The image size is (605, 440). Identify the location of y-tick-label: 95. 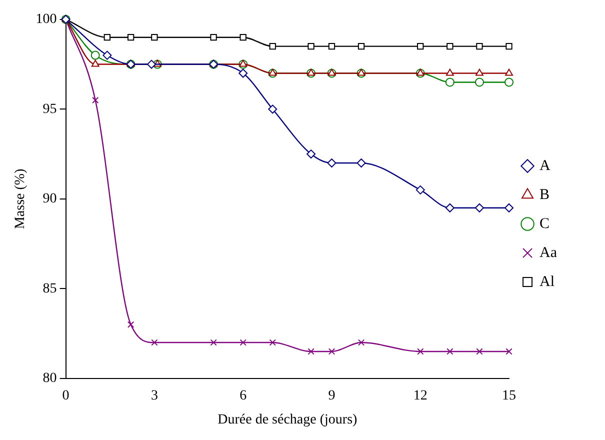
(49, 109).